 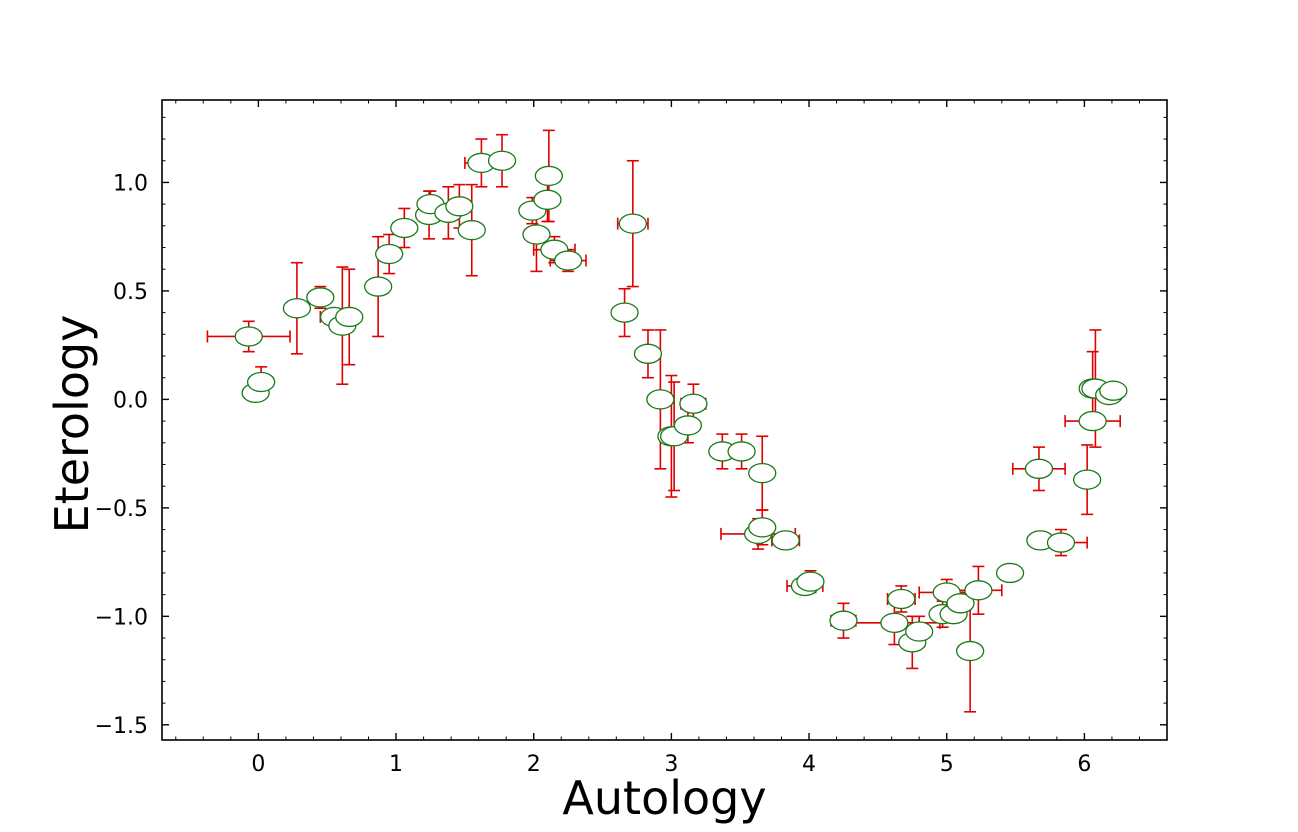 I want to click on x-tick-label: 3, so click(x=671, y=764).